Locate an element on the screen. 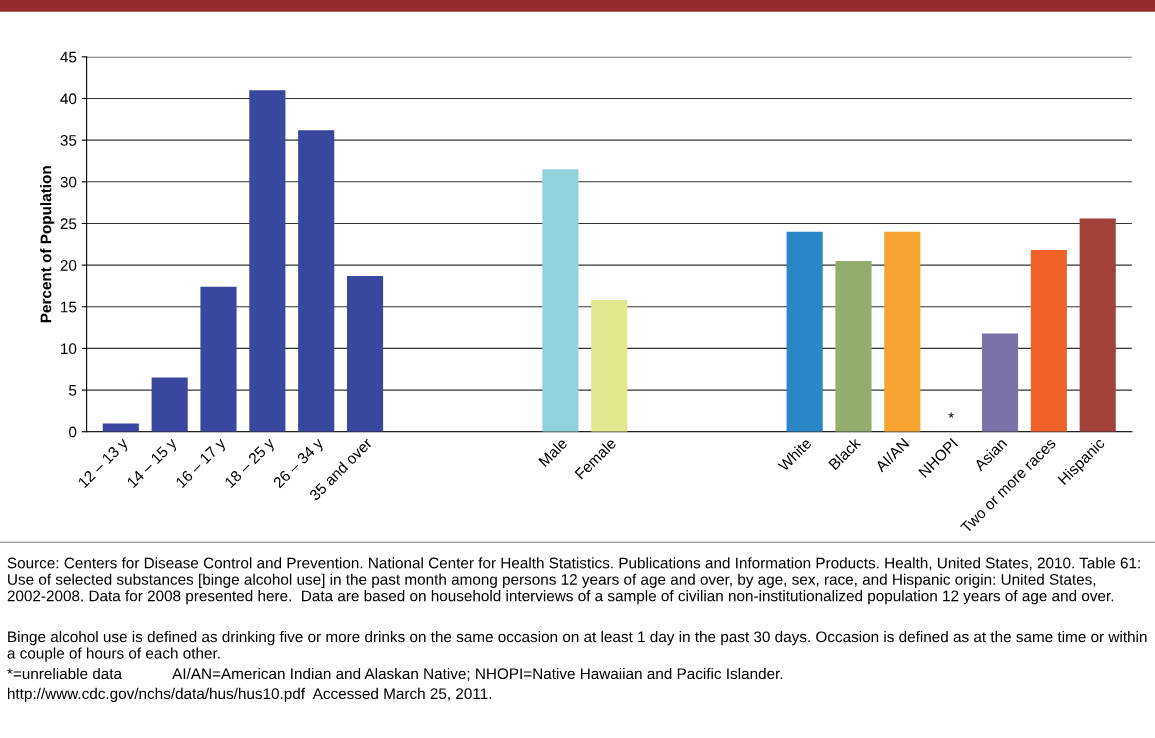  text: http://www.cdc.gov/nchs/data/hus/hus10.pdf Accessed March 25, 2011. is located at coordinates (249, 695).